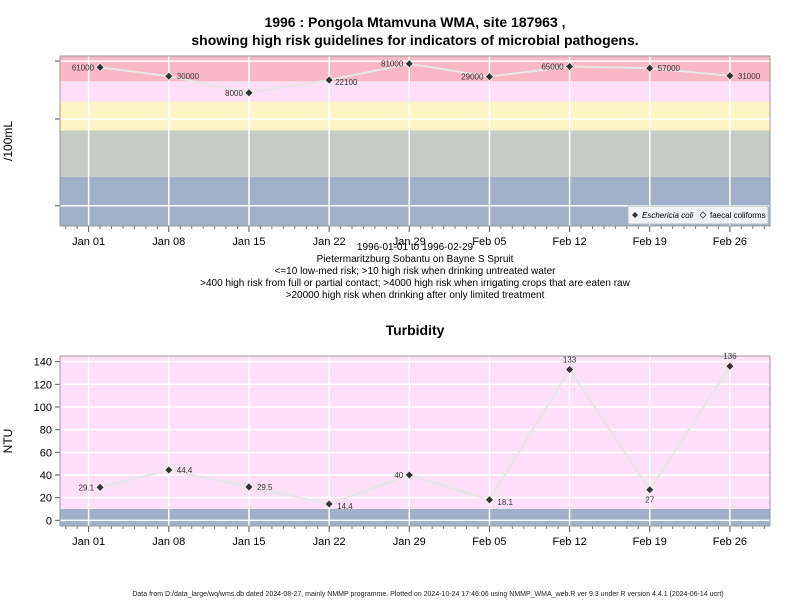  I want to click on y-tick-label: 140, so click(43, 363).